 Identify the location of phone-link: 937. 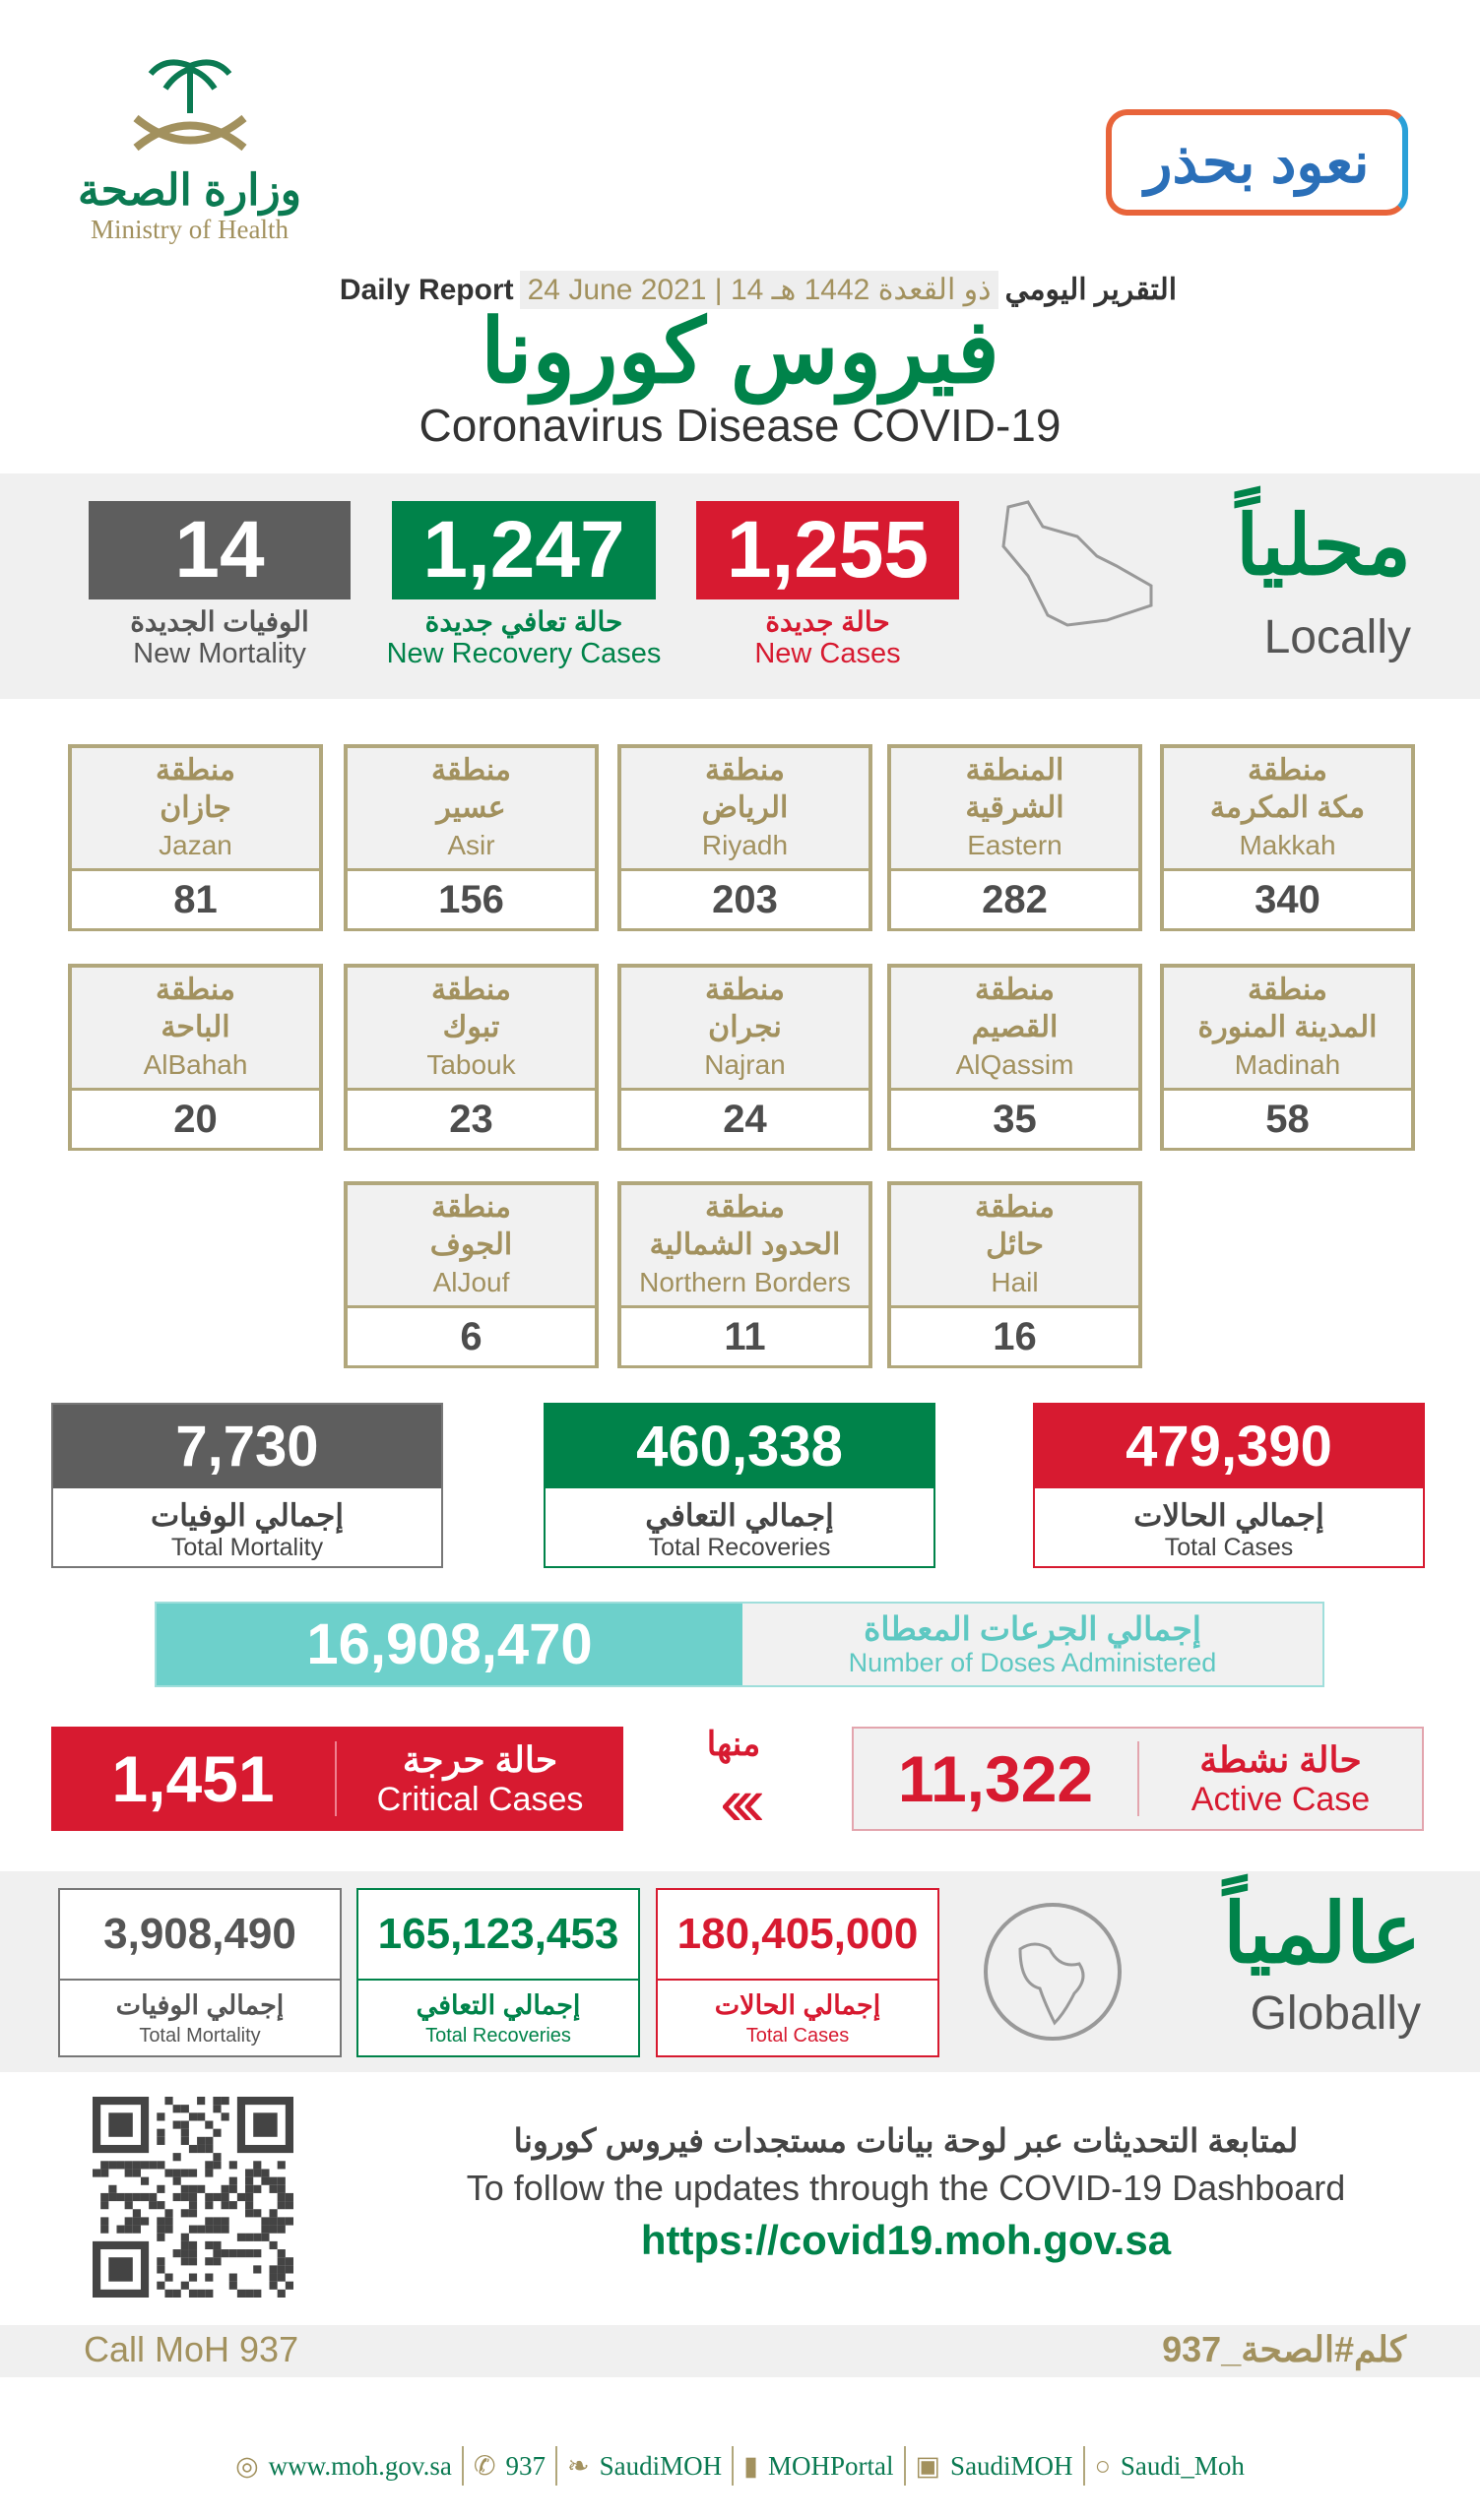
(526, 2465).